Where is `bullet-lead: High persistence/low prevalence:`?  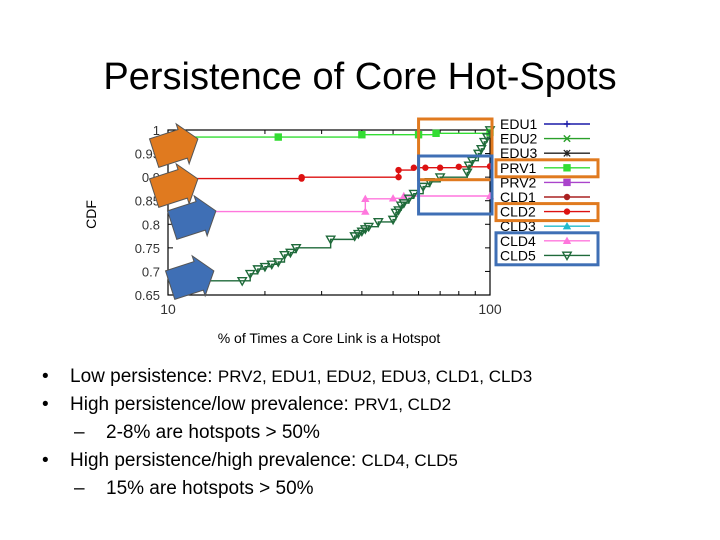
bullet-lead: High persistence/low prevalence: is located at coordinates (212, 404).